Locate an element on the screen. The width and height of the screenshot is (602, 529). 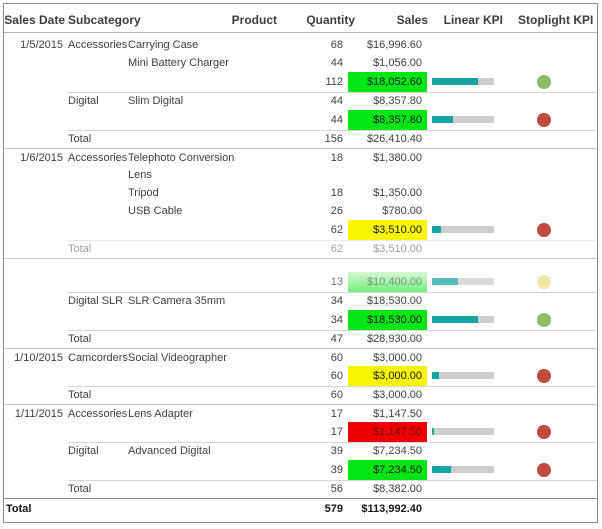
cell-quantity: 39 is located at coordinates (336, 470).